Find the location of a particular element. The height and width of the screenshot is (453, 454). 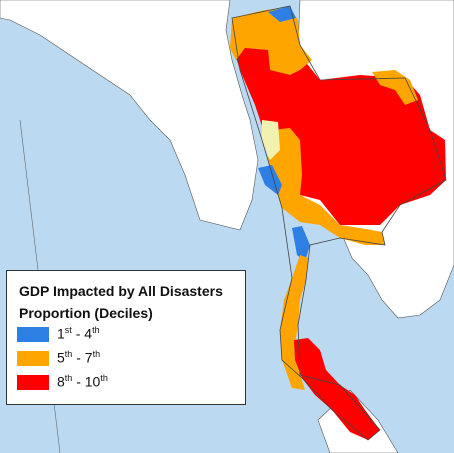

legend-swatch-mid is located at coordinates (33, 358).